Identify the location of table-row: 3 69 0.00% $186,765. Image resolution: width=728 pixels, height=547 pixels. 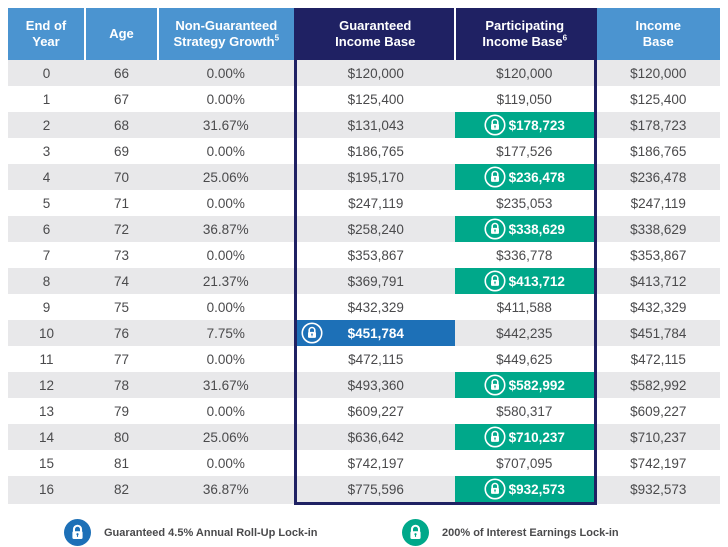
(364, 151).